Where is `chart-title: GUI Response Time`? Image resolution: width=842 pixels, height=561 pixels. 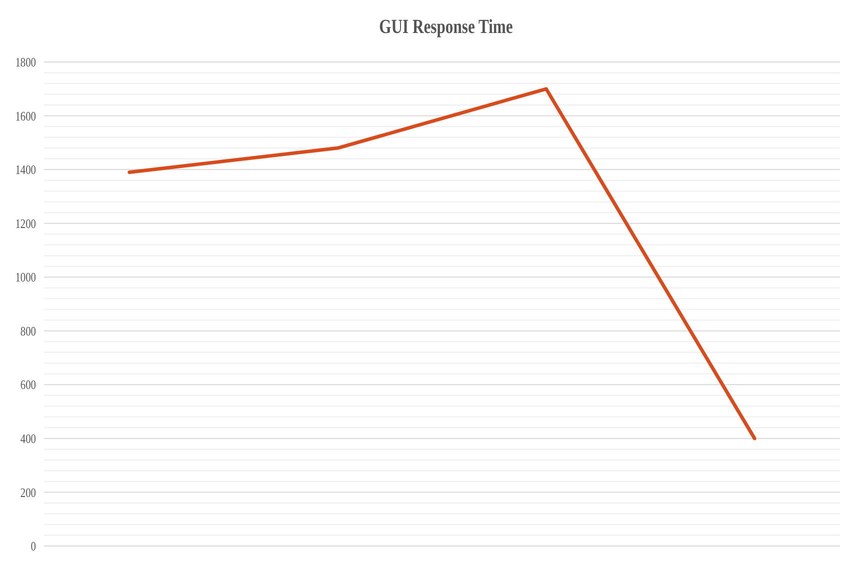 chart-title: GUI Response Time is located at coordinates (446, 26).